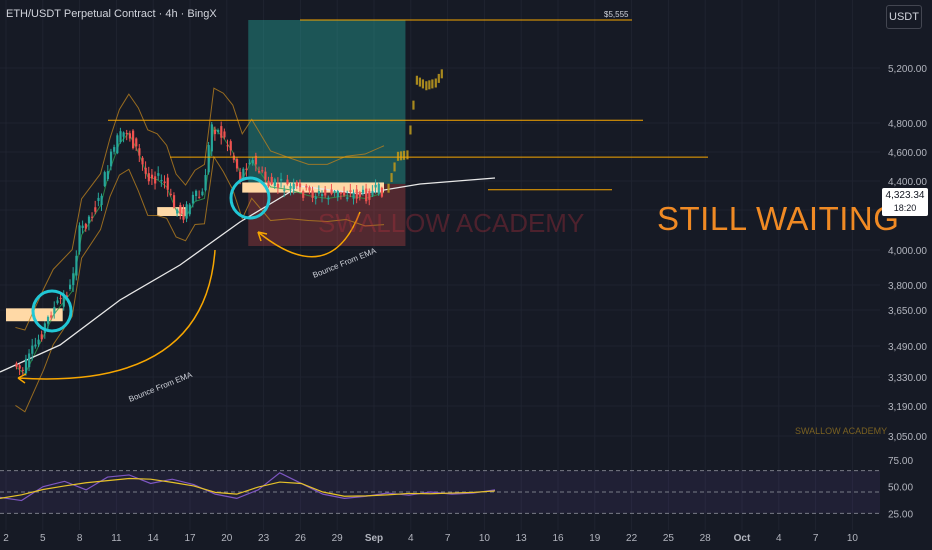 This screenshot has width=932, height=550. I want to click on current-price-tag: 4,323.34 18:20, so click(905, 202).